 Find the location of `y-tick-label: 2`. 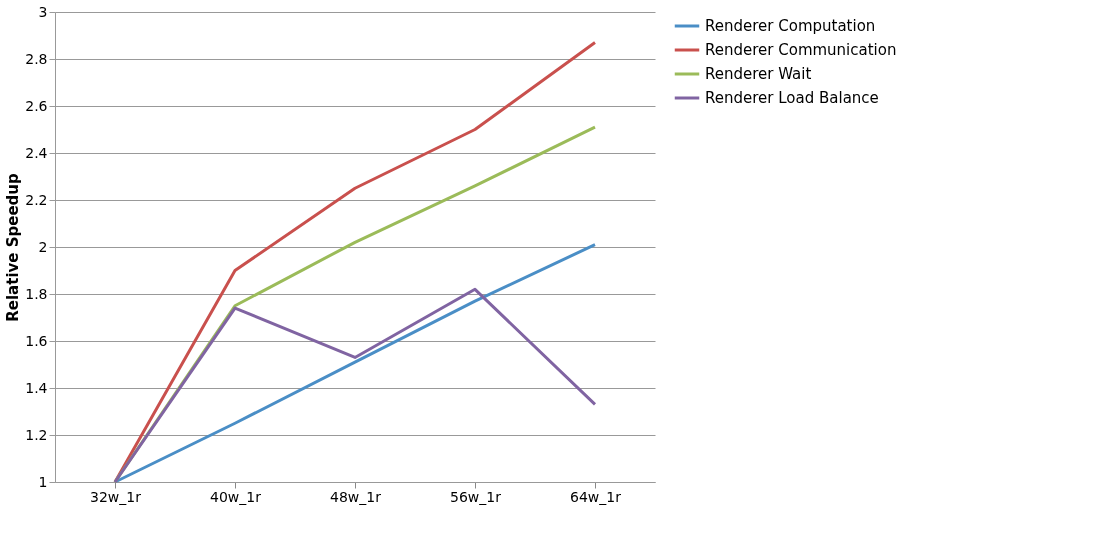

y-tick-label: 2 is located at coordinates (43, 246).